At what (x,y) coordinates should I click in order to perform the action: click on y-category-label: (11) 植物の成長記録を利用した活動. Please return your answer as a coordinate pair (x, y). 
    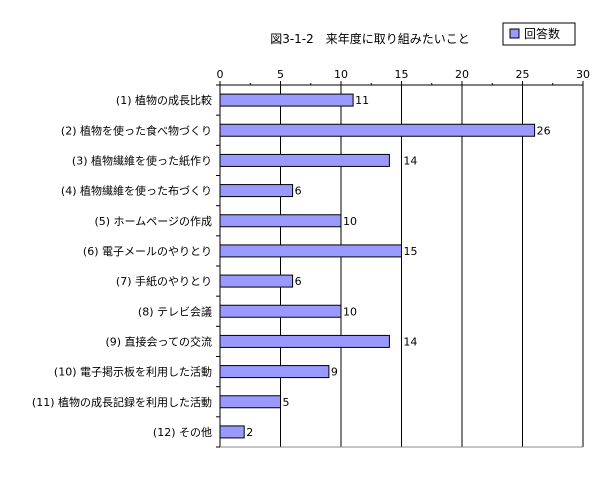
    Looking at the image, I should click on (122, 402).